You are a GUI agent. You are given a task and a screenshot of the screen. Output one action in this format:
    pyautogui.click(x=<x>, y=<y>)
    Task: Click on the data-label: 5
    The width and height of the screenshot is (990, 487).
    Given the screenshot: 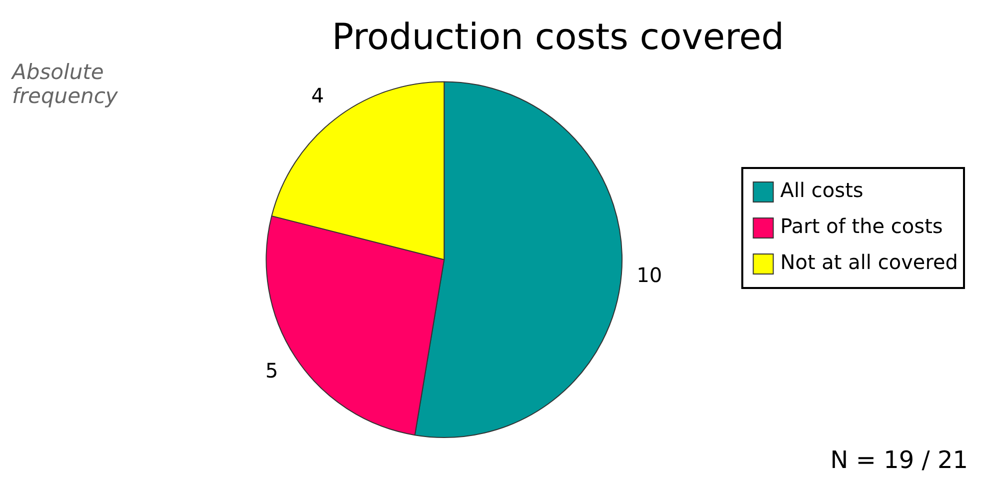 What is the action you would take?
    pyautogui.click(x=271, y=370)
    